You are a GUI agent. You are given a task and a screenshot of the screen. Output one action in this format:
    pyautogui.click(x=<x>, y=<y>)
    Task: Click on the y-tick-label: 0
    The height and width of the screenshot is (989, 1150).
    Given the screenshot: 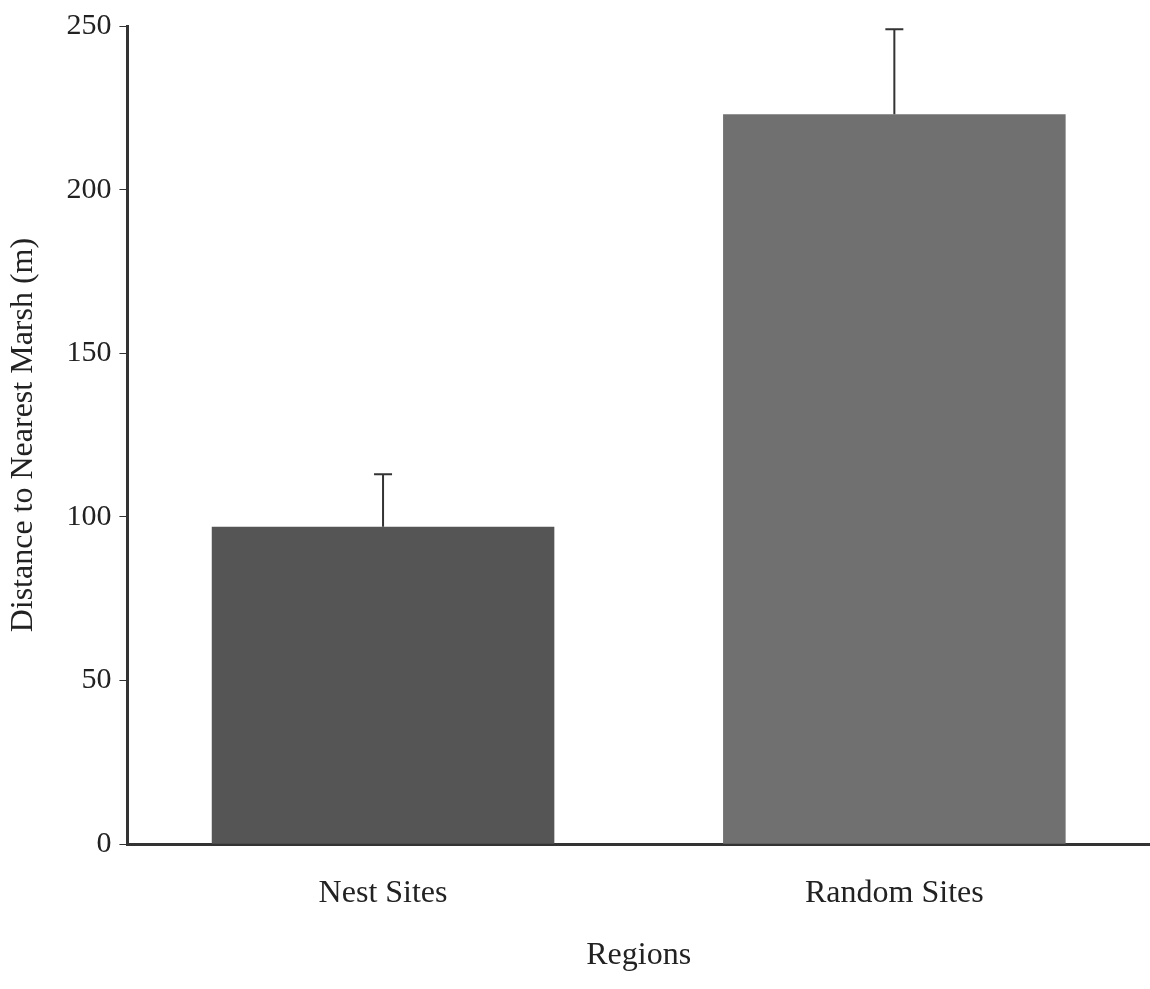 What is the action you would take?
    pyautogui.click(x=104, y=842)
    